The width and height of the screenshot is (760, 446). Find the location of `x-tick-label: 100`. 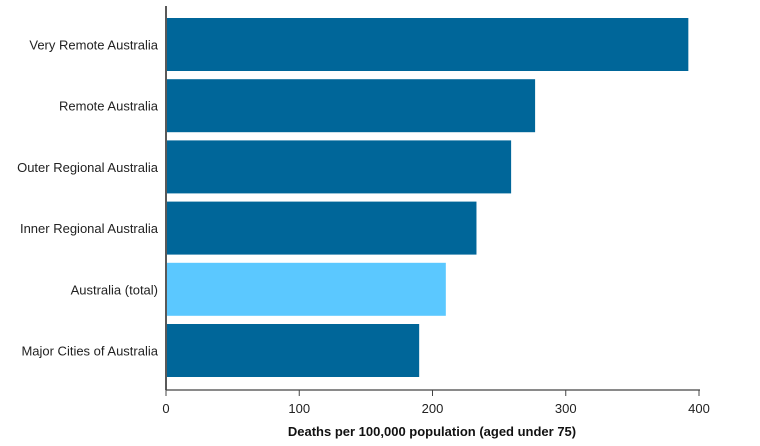

x-tick-label: 100 is located at coordinates (299, 408).